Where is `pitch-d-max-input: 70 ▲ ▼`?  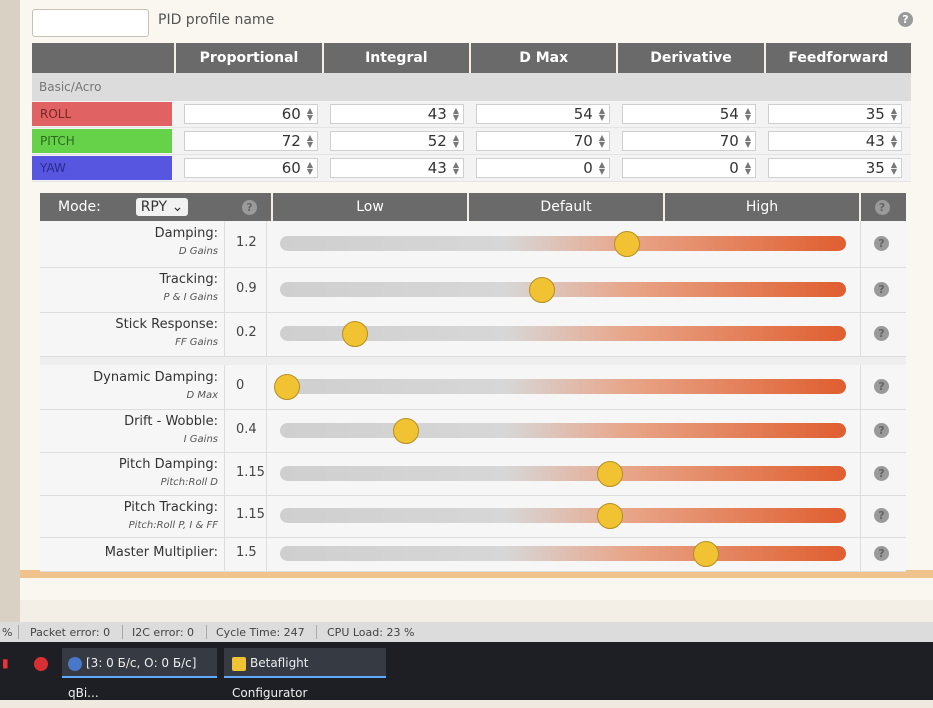
pitch-d-max-input: 70 ▲ ▼ is located at coordinates (543, 141).